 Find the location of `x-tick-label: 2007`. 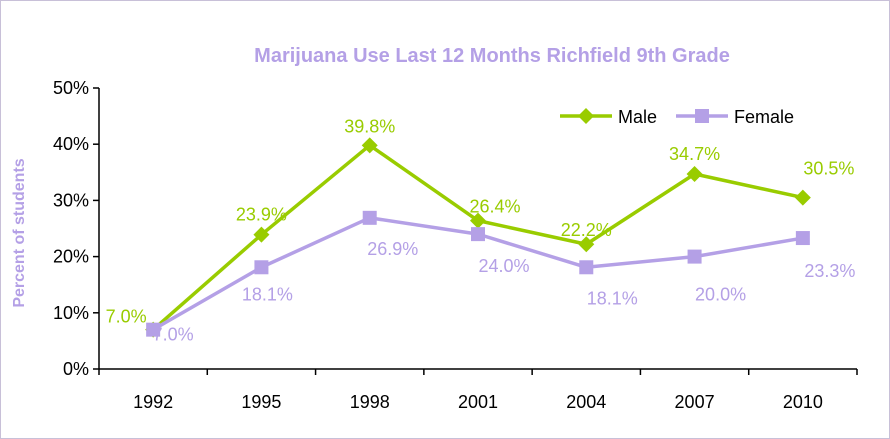

x-tick-label: 2007 is located at coordinates (695, 402).